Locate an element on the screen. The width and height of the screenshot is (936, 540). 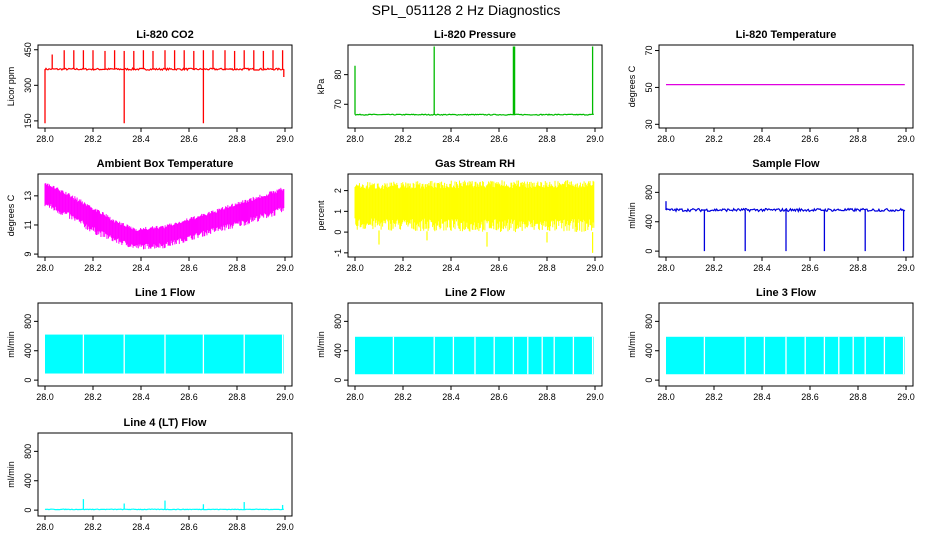
y-tick-label: 450 is located at coordinates (28, 49).